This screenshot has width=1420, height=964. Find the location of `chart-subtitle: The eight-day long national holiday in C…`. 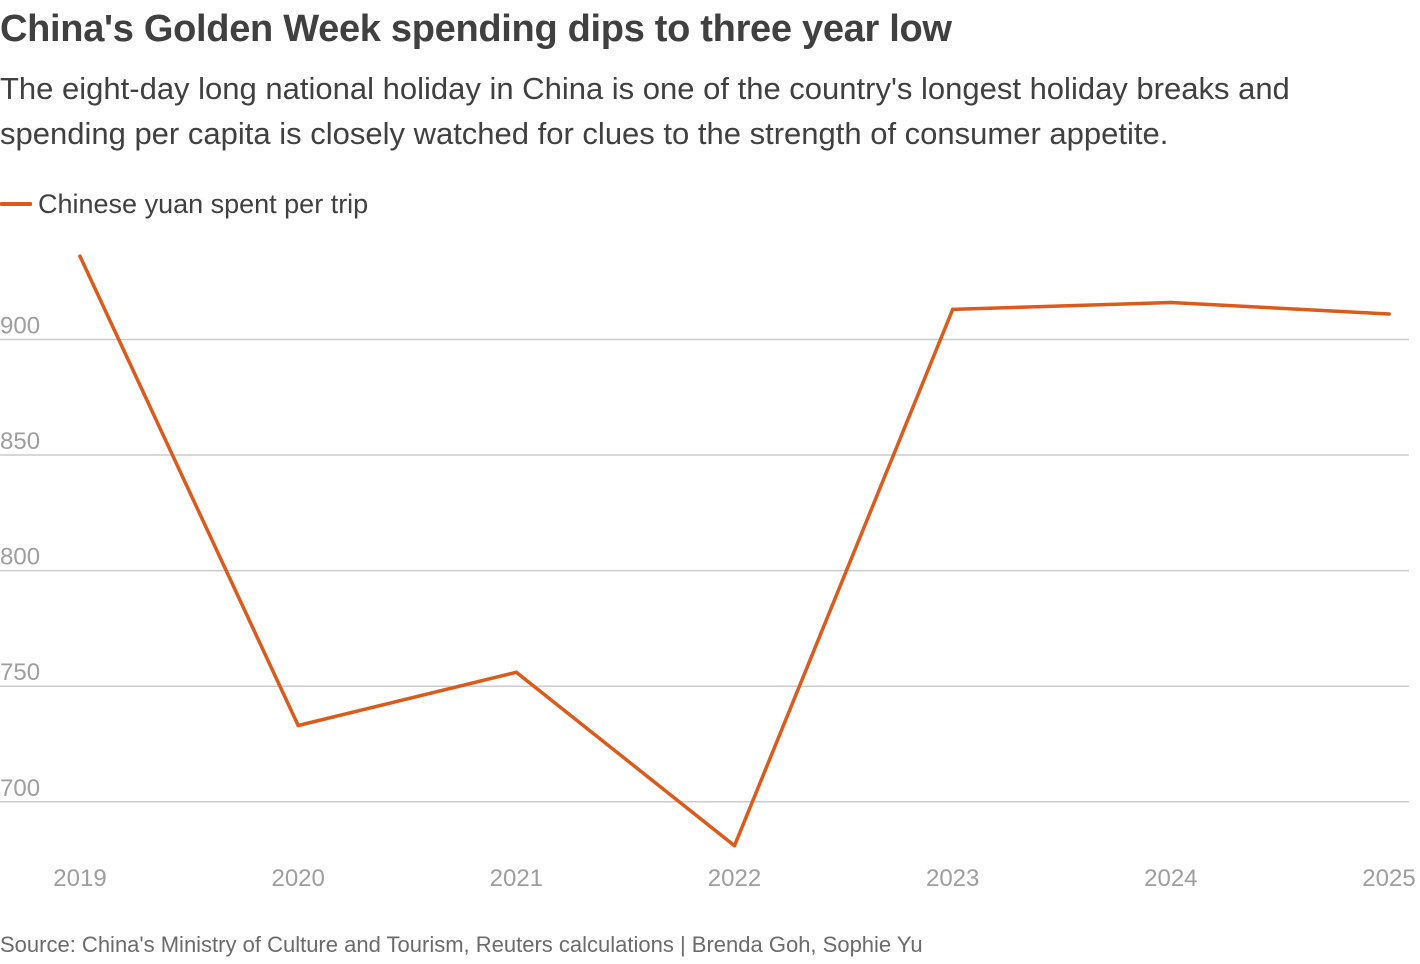

chart-subtitle: The eight-day long national holiday in C… is located at coordinates (645, 111).